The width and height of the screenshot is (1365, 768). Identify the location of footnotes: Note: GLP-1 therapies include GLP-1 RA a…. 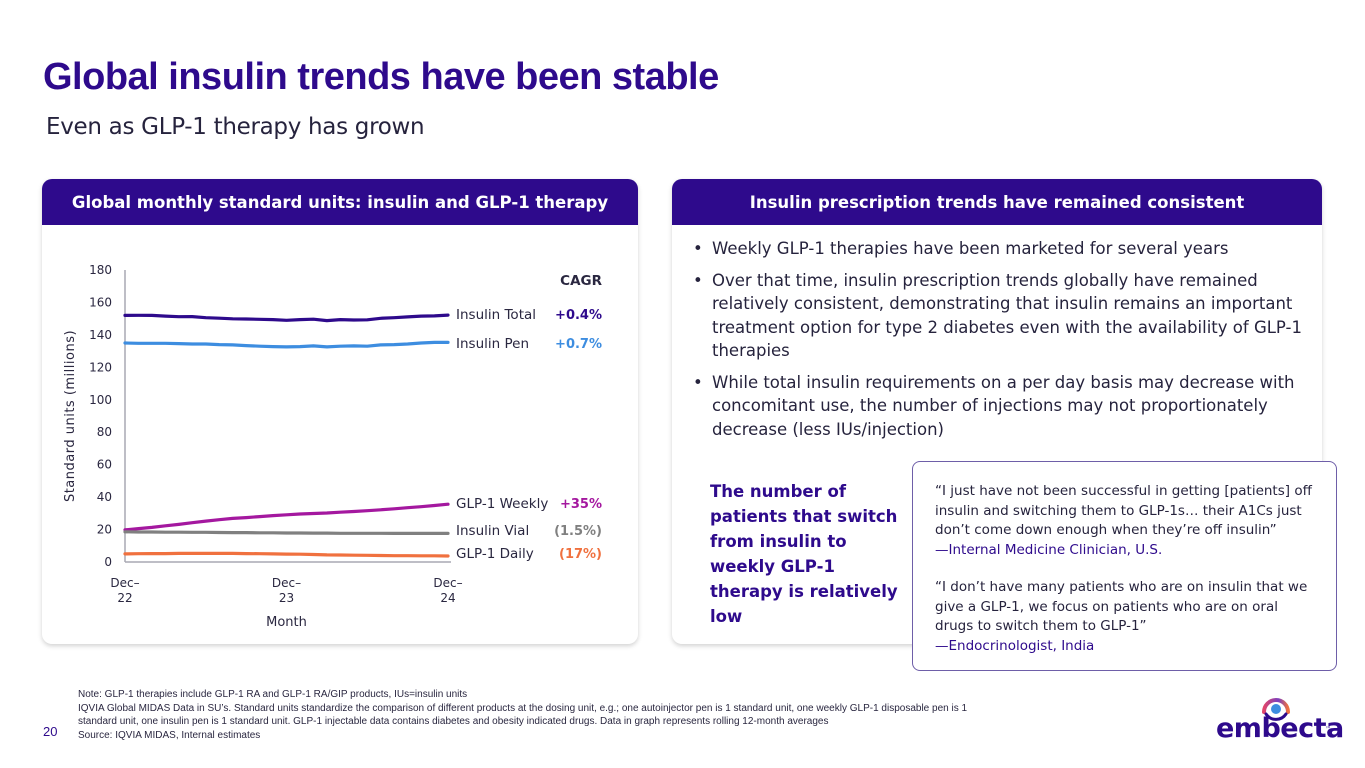
(528, 715).